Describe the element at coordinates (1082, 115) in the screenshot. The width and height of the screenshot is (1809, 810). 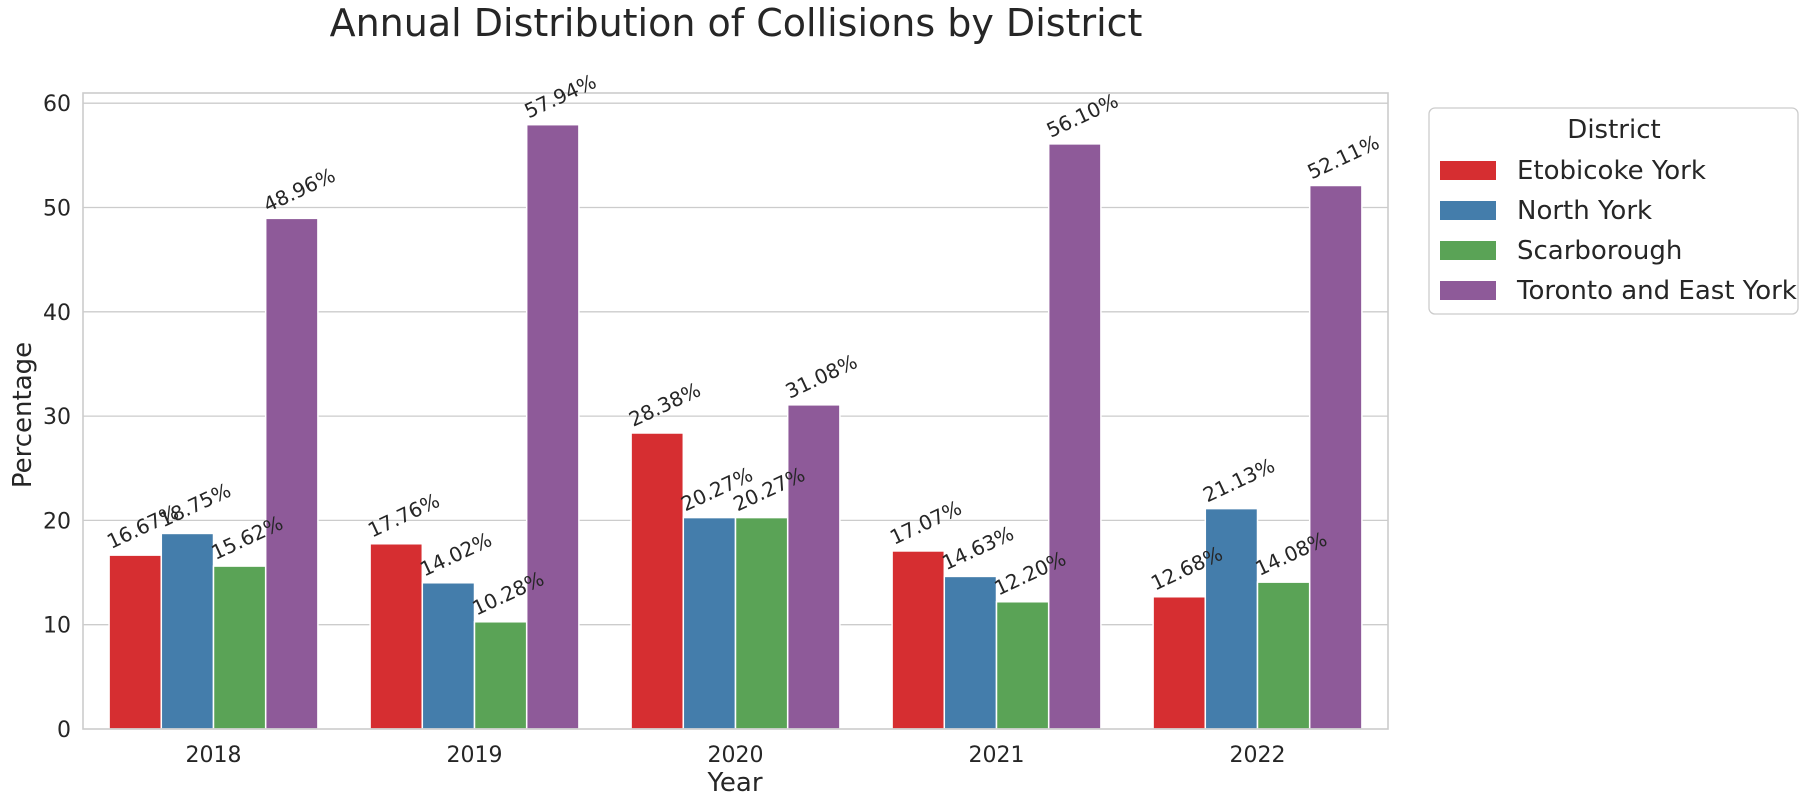
I see `data-label: 56.10%` at that location.